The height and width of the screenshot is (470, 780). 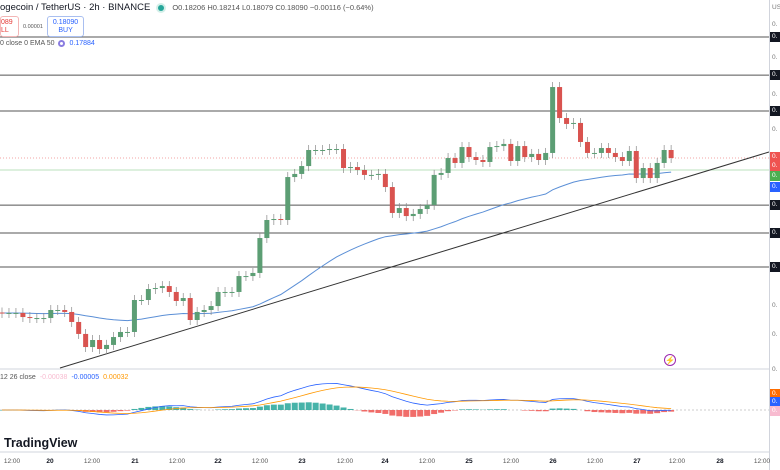 What do you see at coordinates (469, 461) in the screenshot?
I see `time-axis-label: 25` at bounding box center [469, 461].